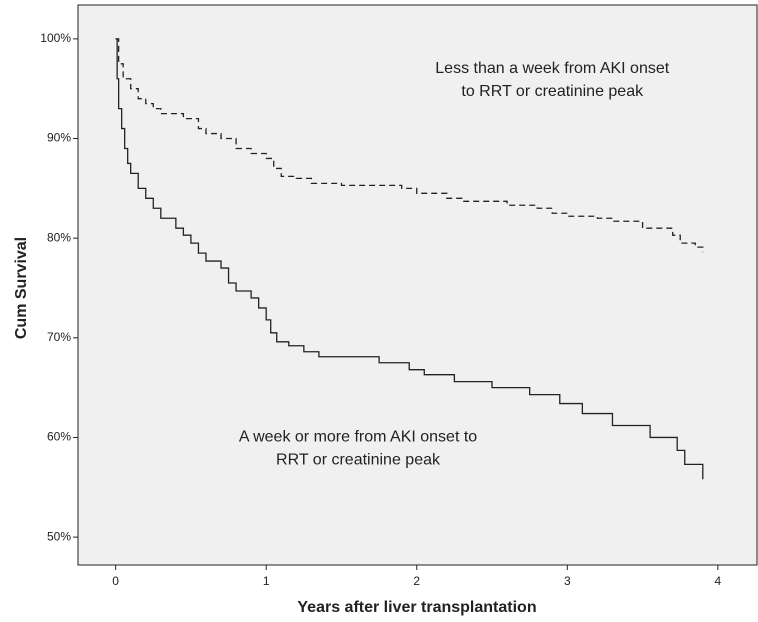 This screenshot has width=758, height=622. Describe the element at coordinates (718, 581) in the screenshot. I see `x-tick-label: 4` at that location.